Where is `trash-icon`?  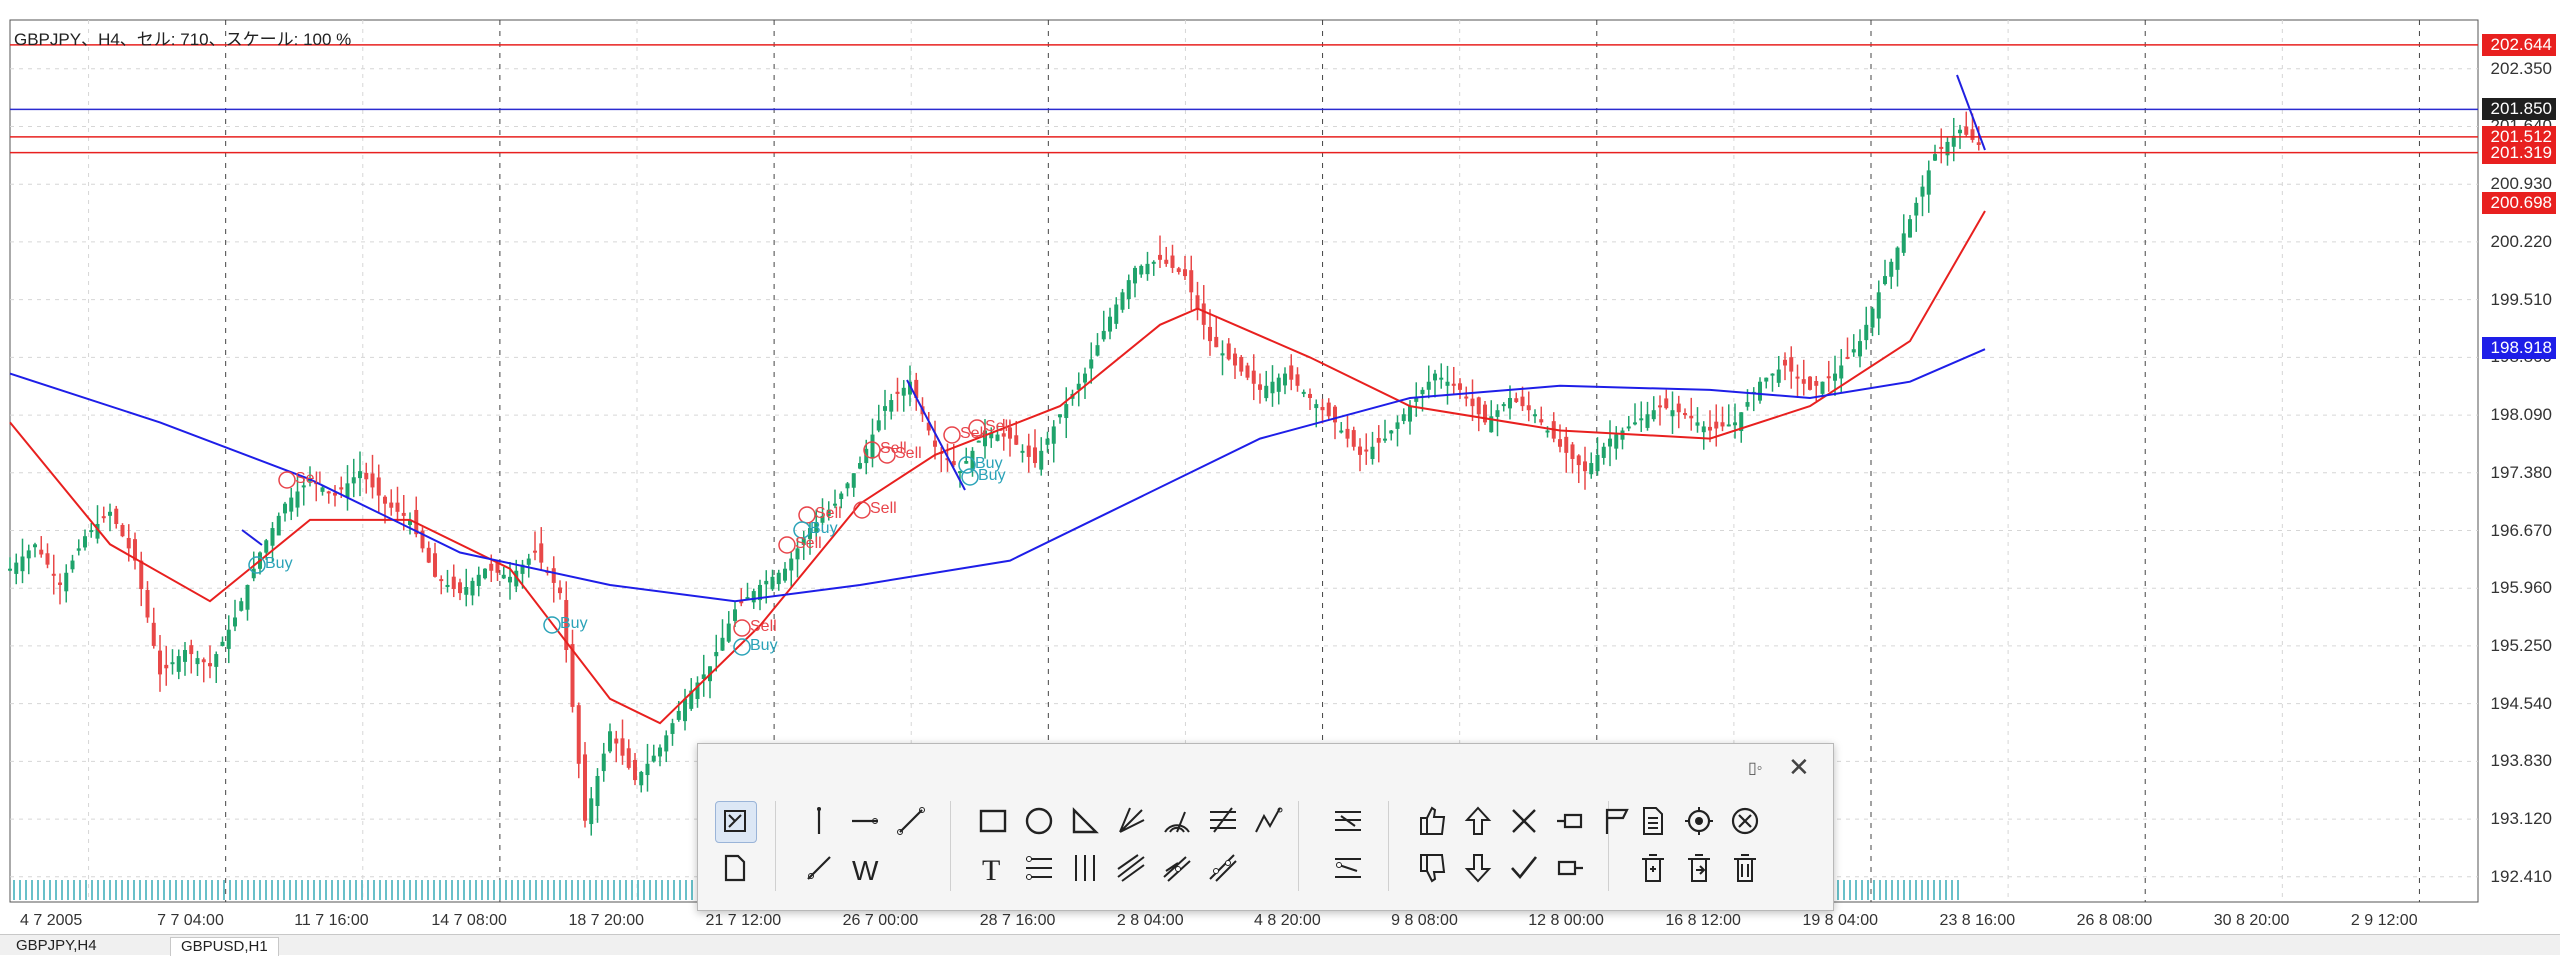
trash-icon is located at coordinates (1745, 868).